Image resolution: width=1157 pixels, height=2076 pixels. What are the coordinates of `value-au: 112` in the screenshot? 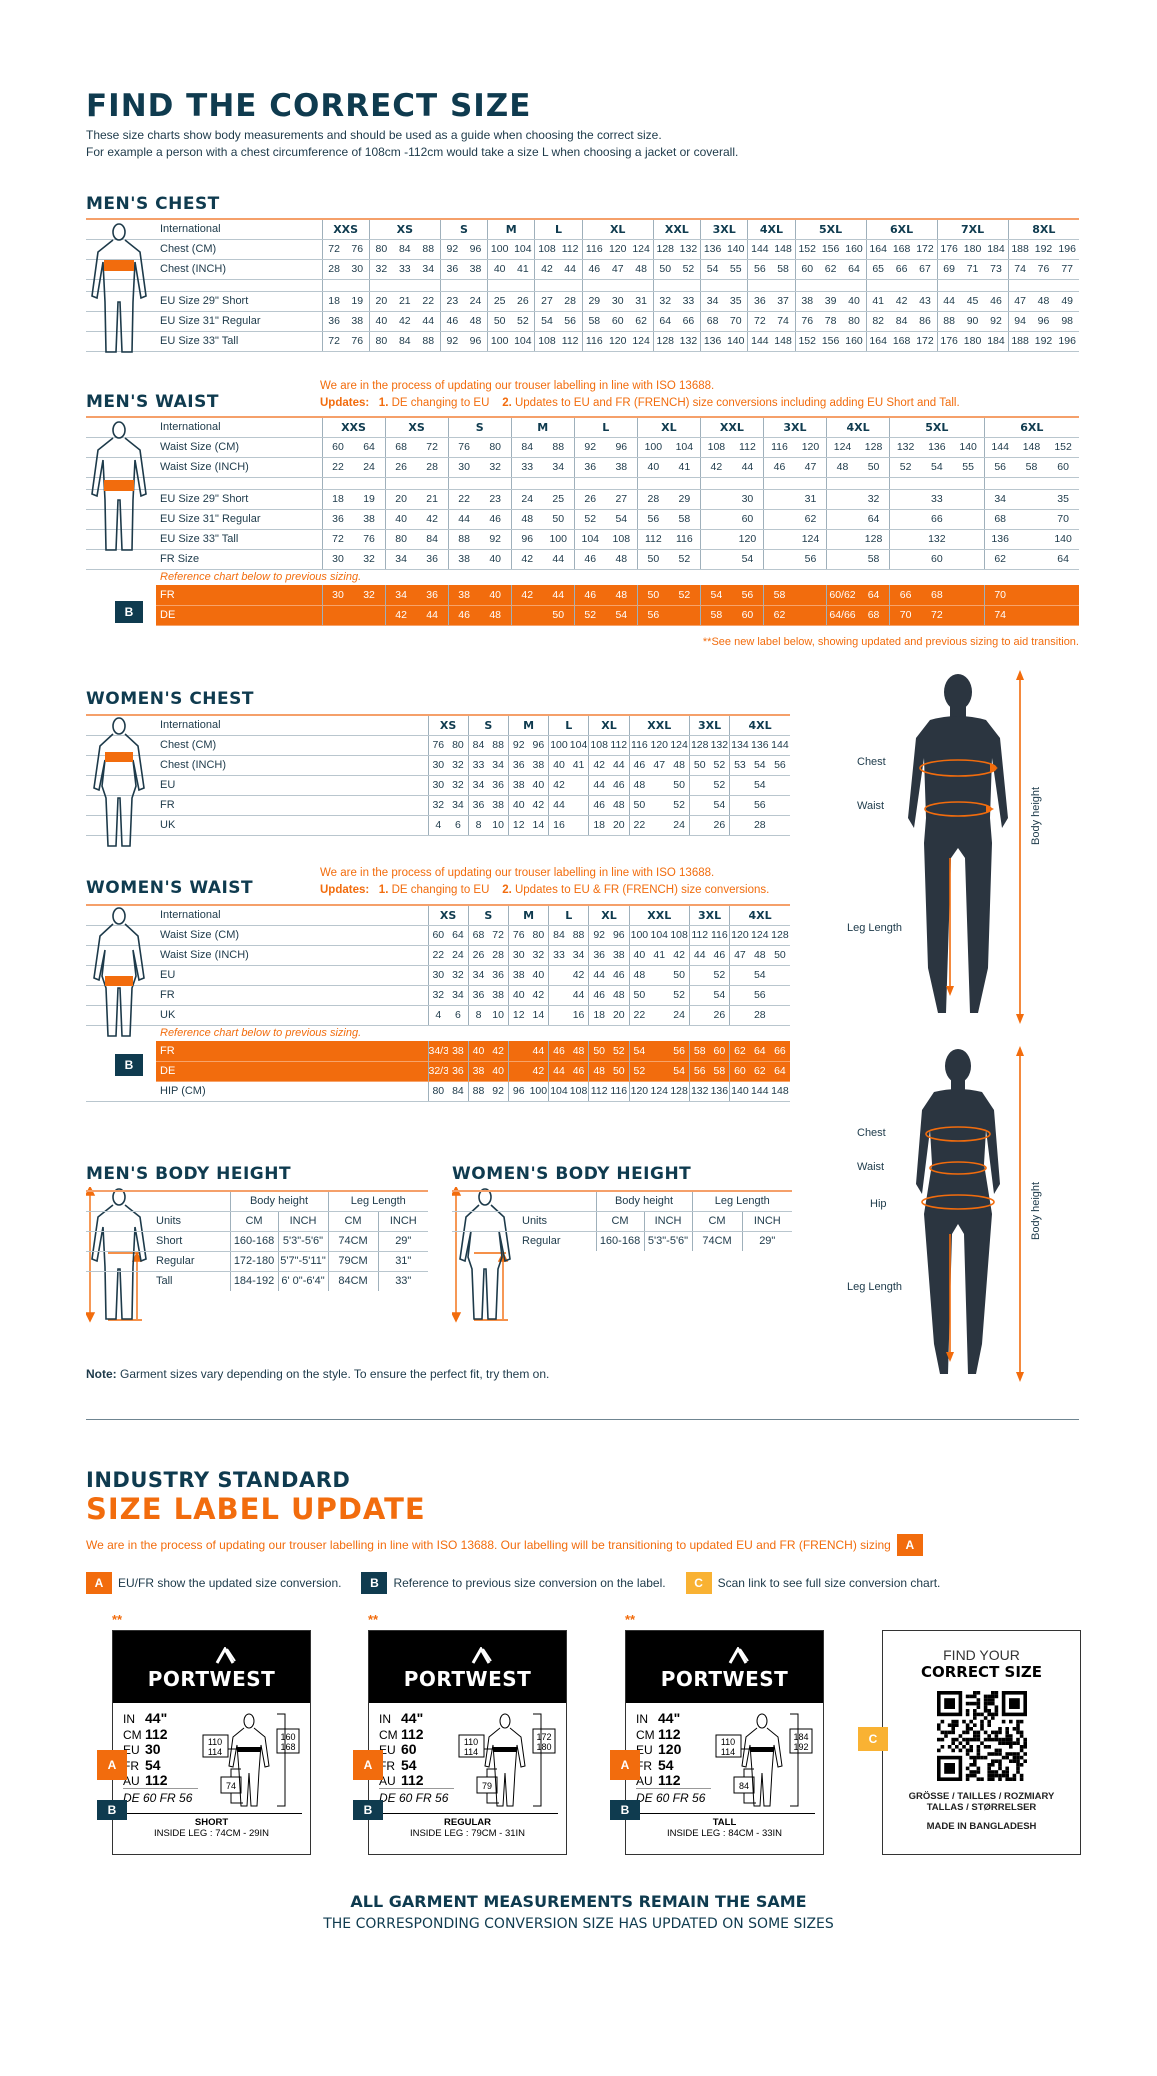 It's located at (669, 1780).